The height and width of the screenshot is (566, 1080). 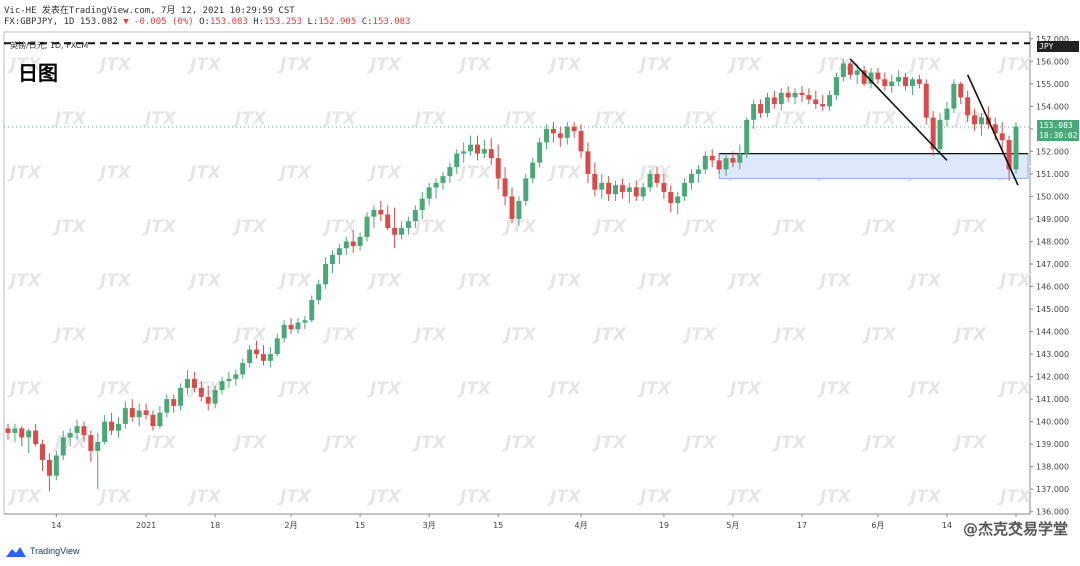 What do you see at coordinates (1052, 512) in the screenshot?
I see `y-tick-label: 136.000` at bounding box center [1052, 512].